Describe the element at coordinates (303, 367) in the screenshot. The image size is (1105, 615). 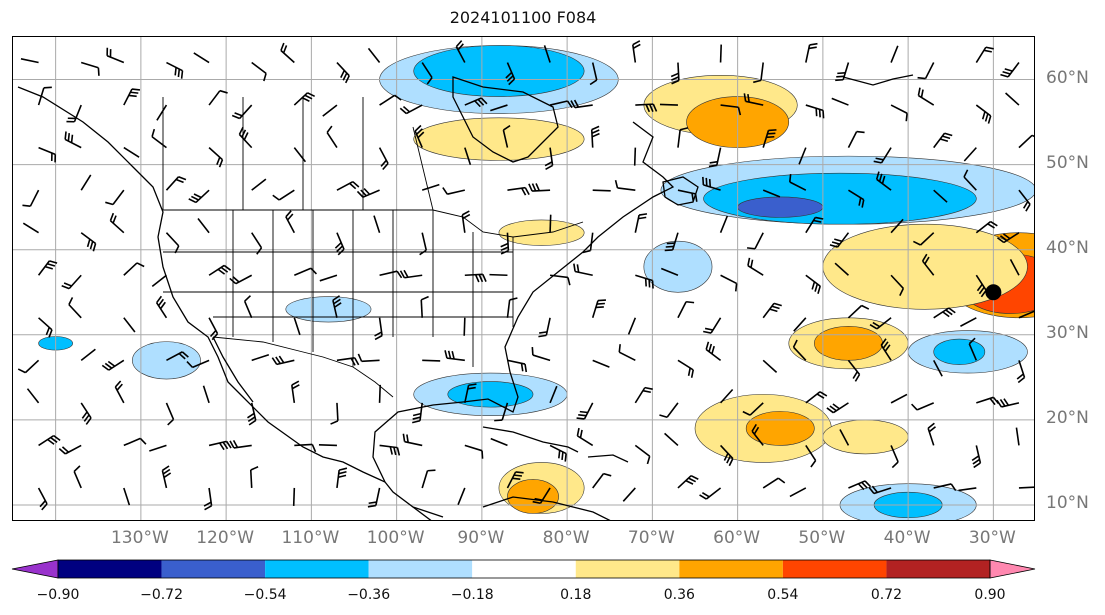
I see `us-mexico-border` at that location.